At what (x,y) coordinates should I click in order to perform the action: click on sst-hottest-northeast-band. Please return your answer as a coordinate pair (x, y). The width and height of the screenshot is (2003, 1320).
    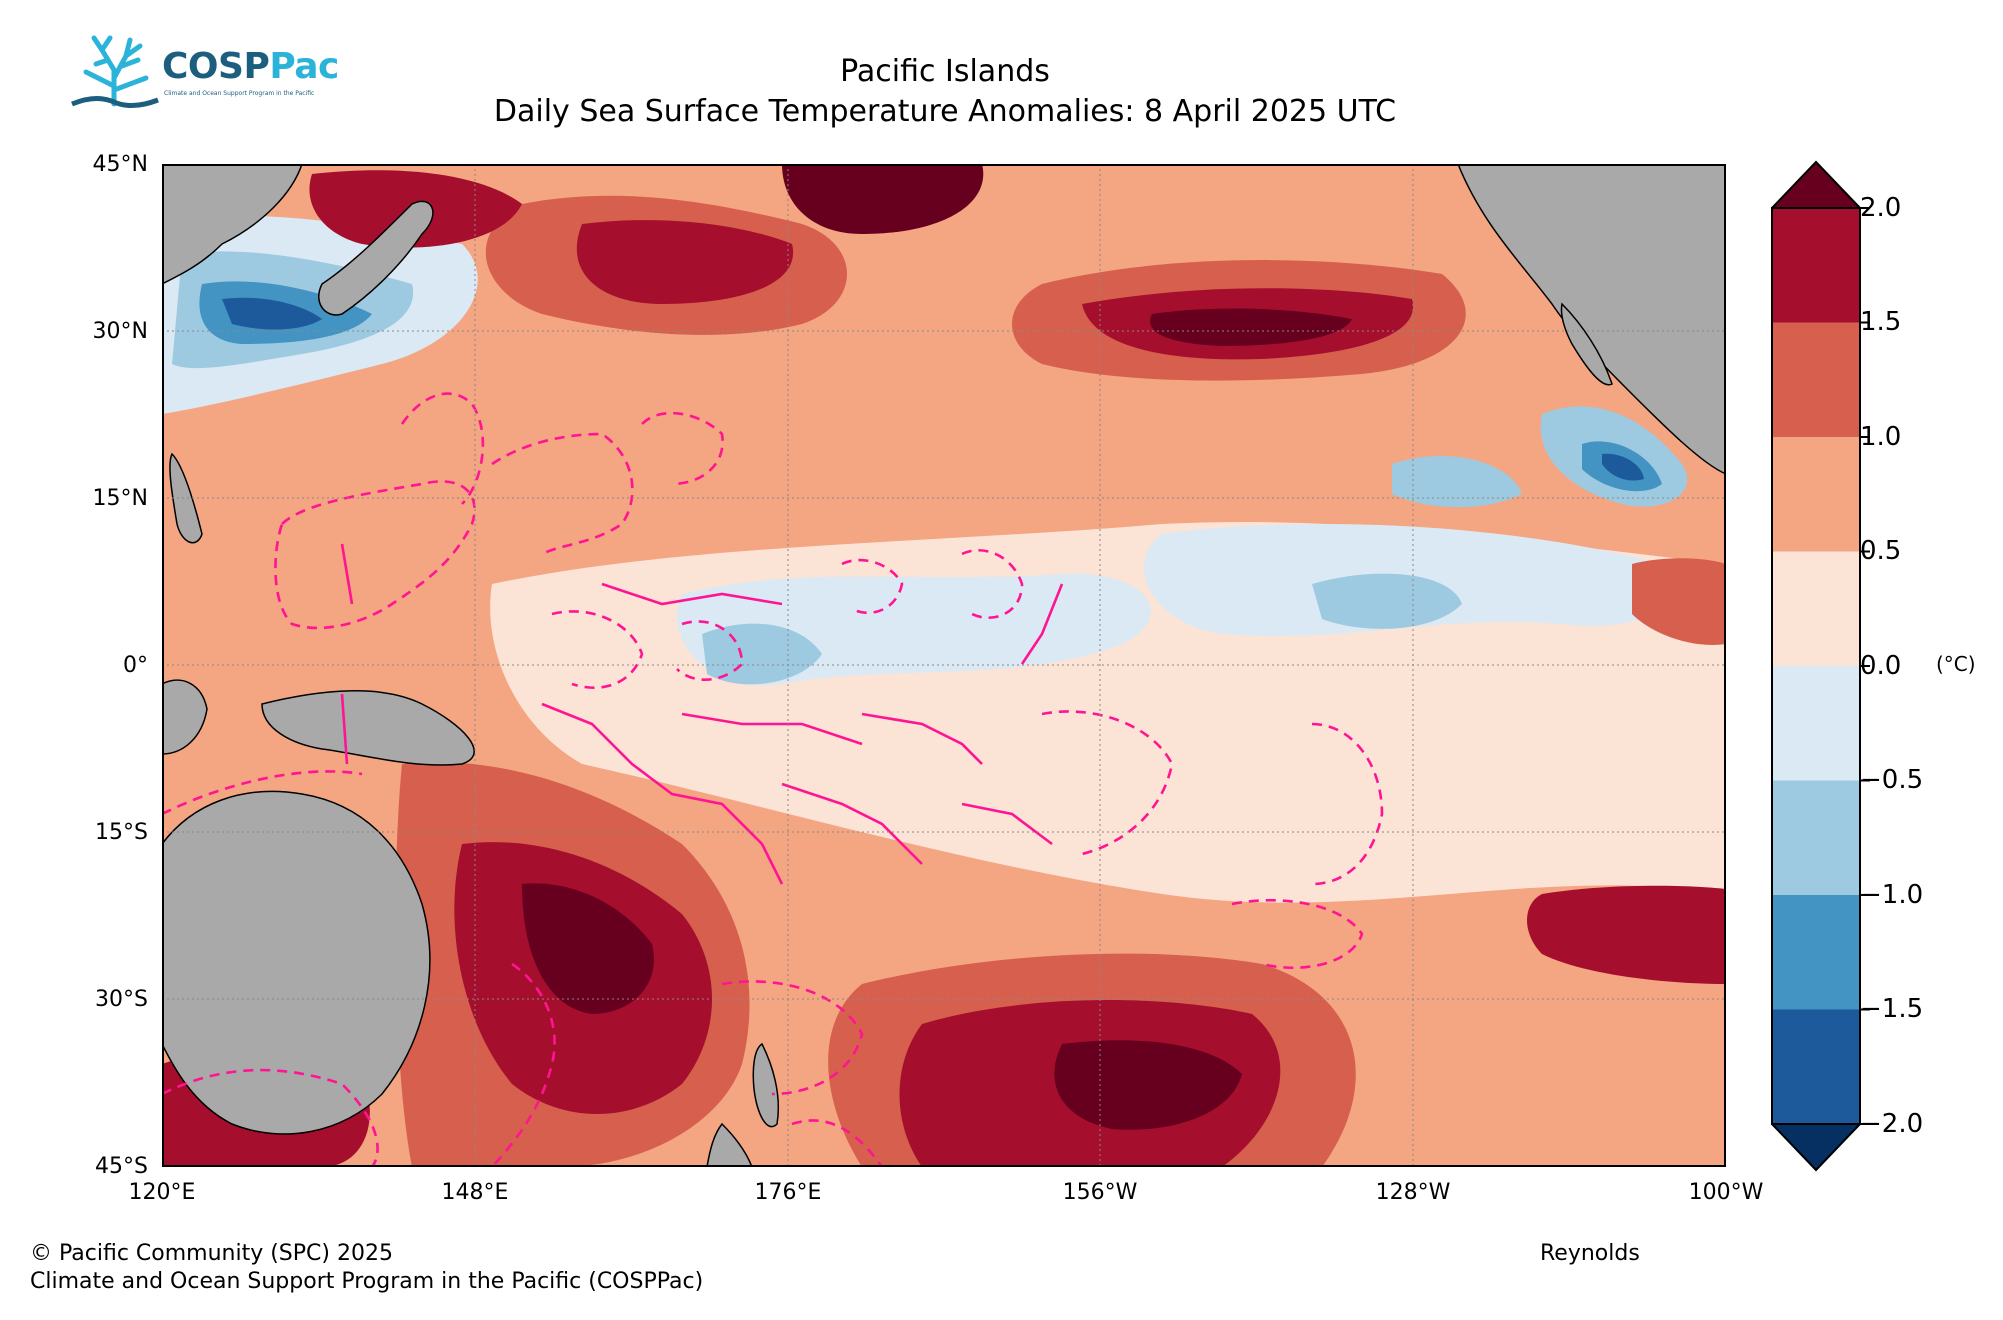
    Looking at the image, I should click on (1251, 327).